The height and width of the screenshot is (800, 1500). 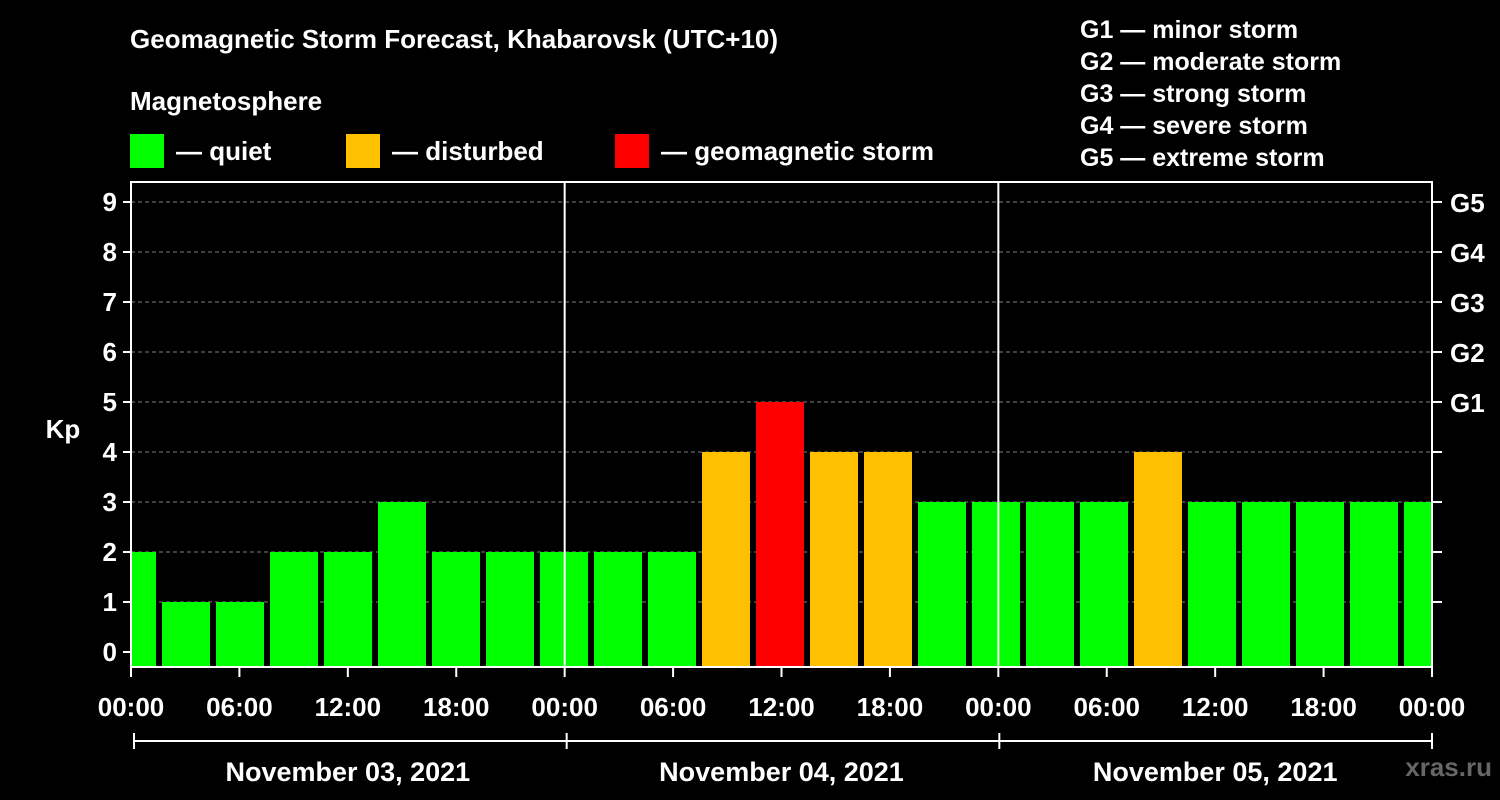 What do you see at coordinates (1215, 707) in the screenshot?
I see `x-tick-label-10: 12:00` at bounding box center [1215, 707].